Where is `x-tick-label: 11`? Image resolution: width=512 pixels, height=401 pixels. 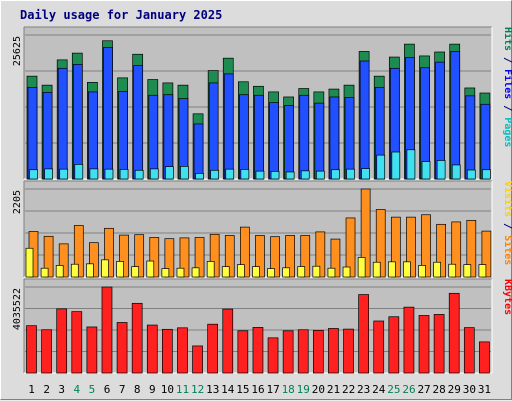
x-tick-label: 11 is located at coordinates (182, 389).